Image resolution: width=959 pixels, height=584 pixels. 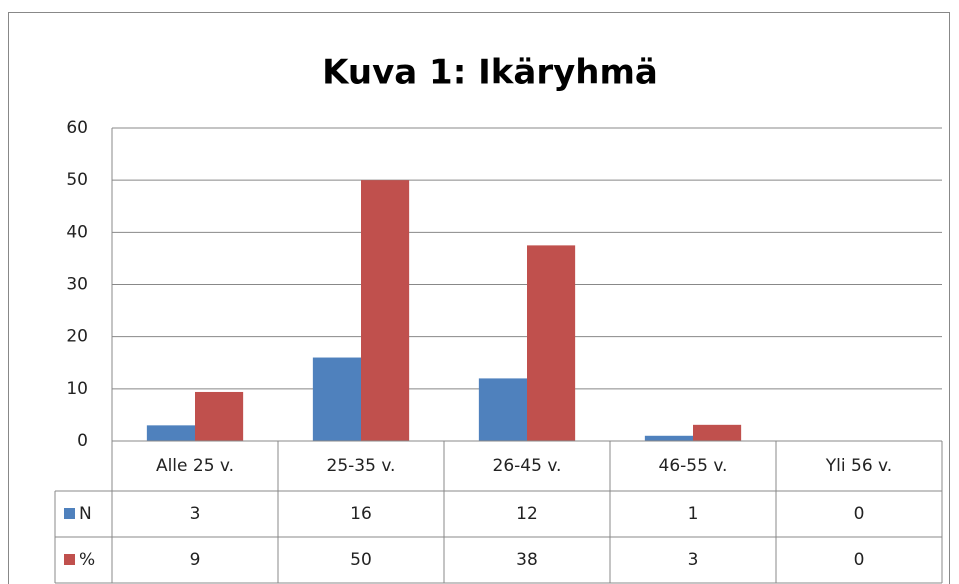 What do you see at coordinates (77, 128) in the screenshot?
I see `y-tick-label: 60` at bounding box center [77, 128].